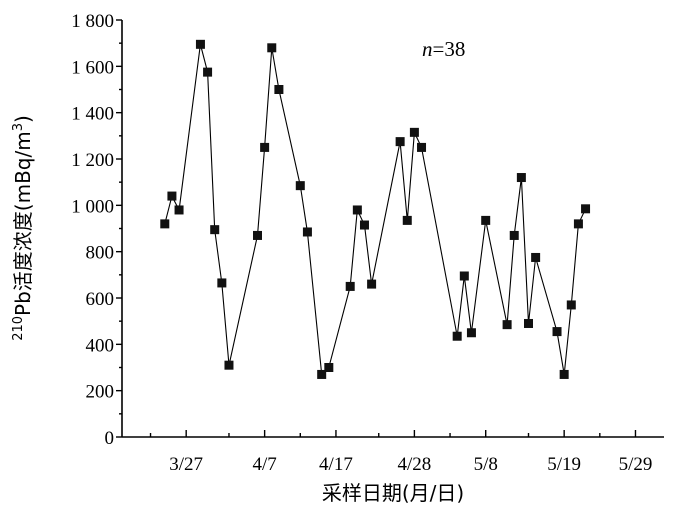  Describe the element at coordinates (264, 464) in the screenshot. I see `x-tick-label: 4/7` at that location.